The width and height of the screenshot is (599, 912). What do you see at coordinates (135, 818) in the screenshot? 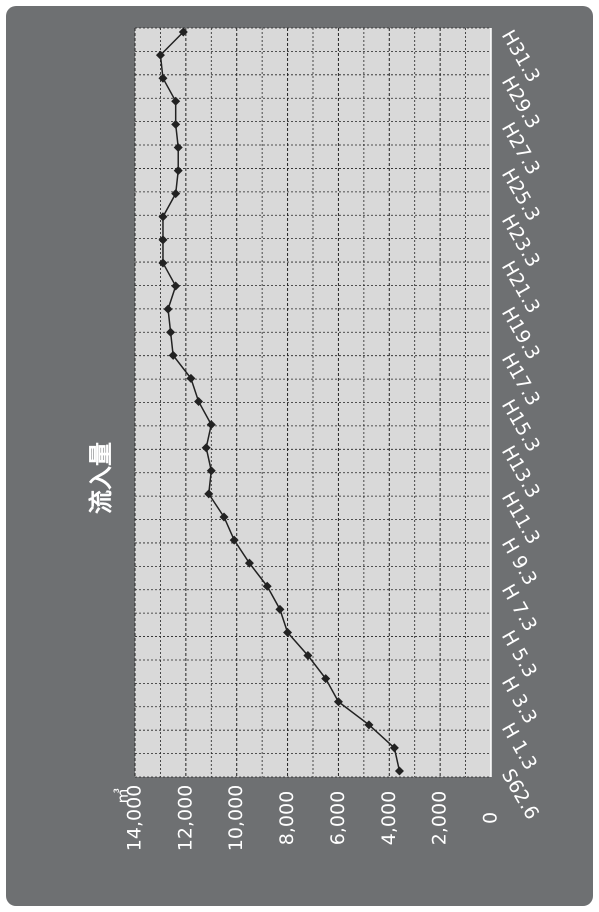
I see `y-tick-label: 14,000` at bounding box center [135, 818].